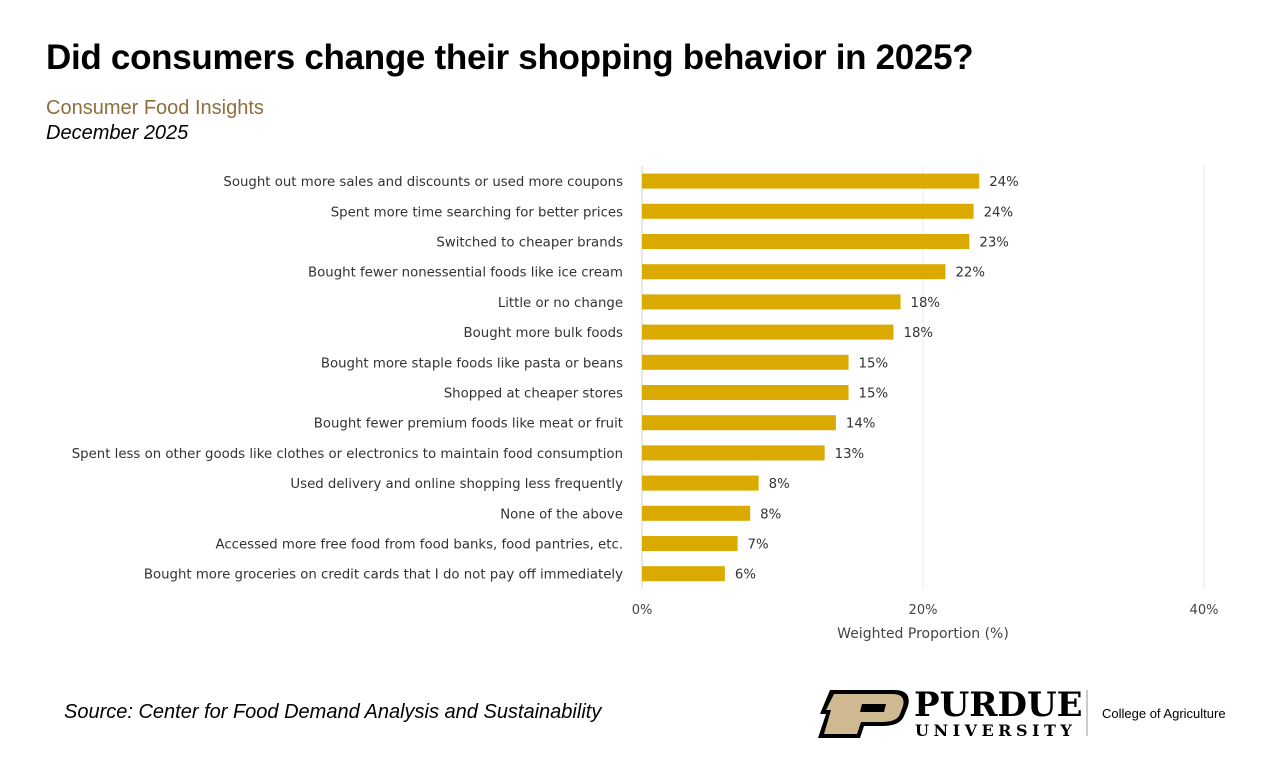 This screenshot has width=1280, height=768. What do you see at coordinates (529, 243) in the screenshot?
I see `category-label: Switched to cheaper brands` at bounding box center [529, 243].